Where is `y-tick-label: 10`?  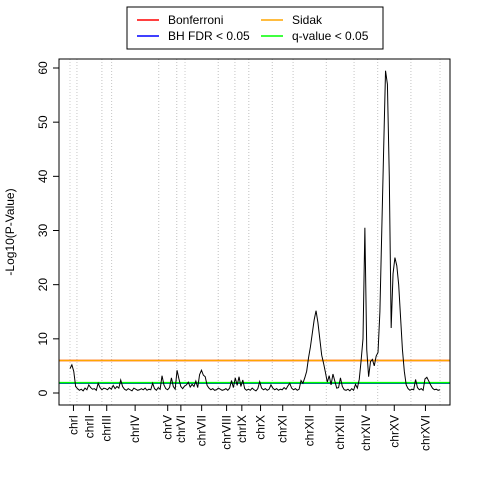 y-tick-label: 10 is located at coordinates (43, 339).